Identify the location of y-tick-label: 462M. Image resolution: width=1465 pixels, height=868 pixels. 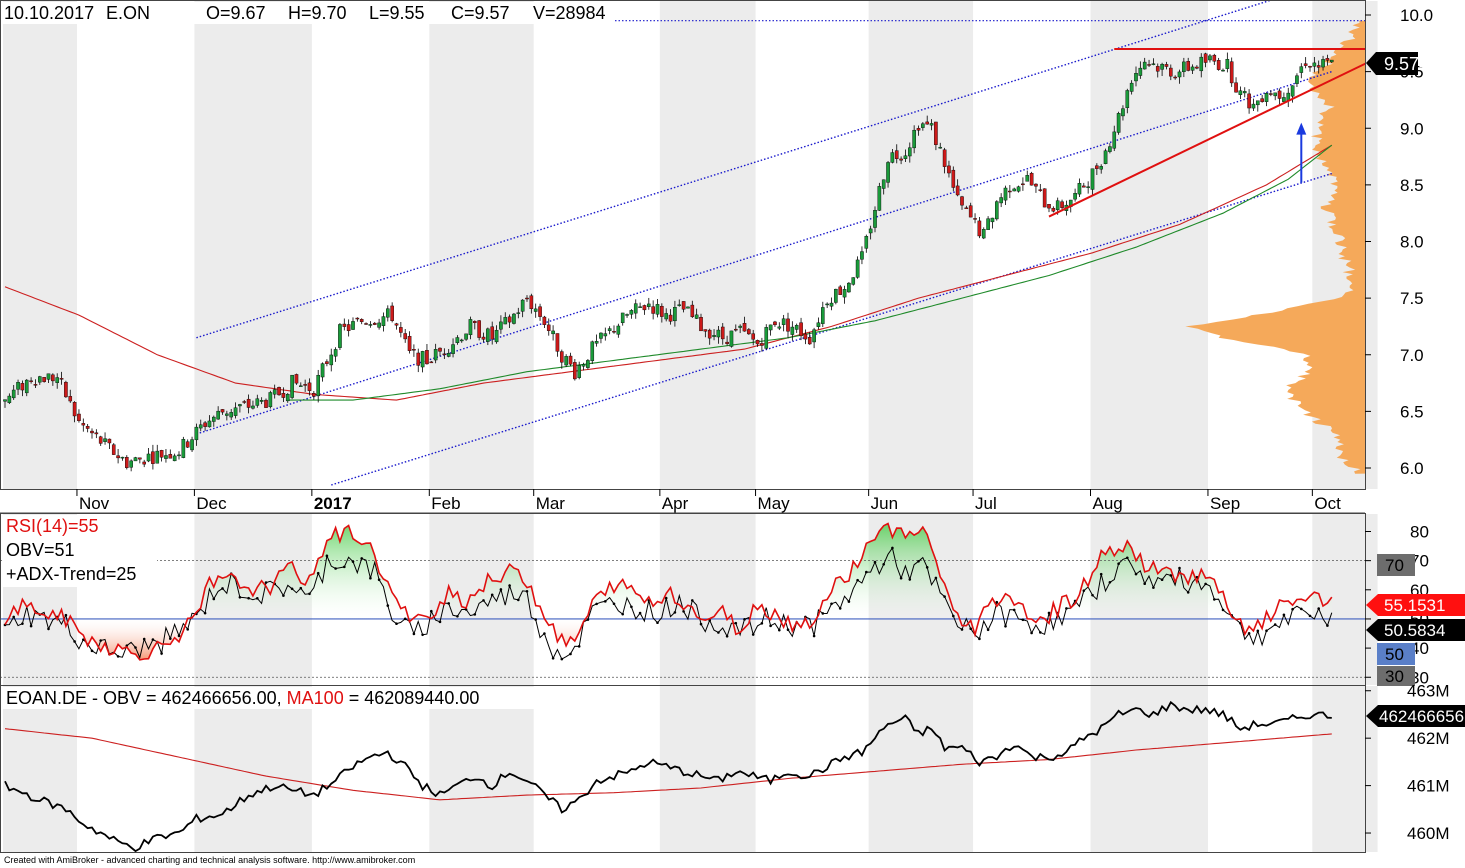
(1428, 738).